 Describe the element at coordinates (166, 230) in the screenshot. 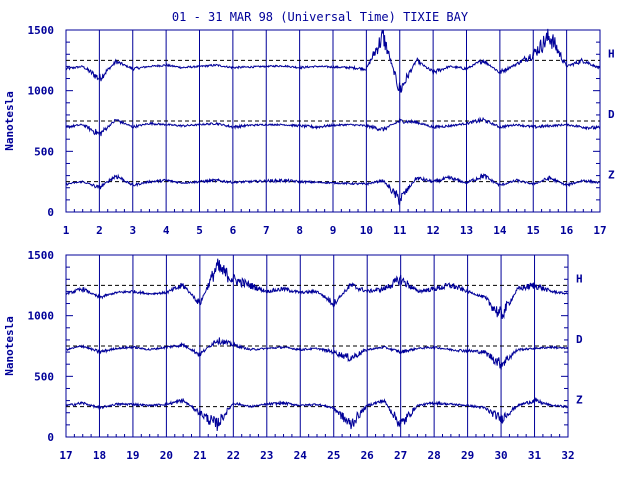

I see `x-tick-label: 4` at that location.